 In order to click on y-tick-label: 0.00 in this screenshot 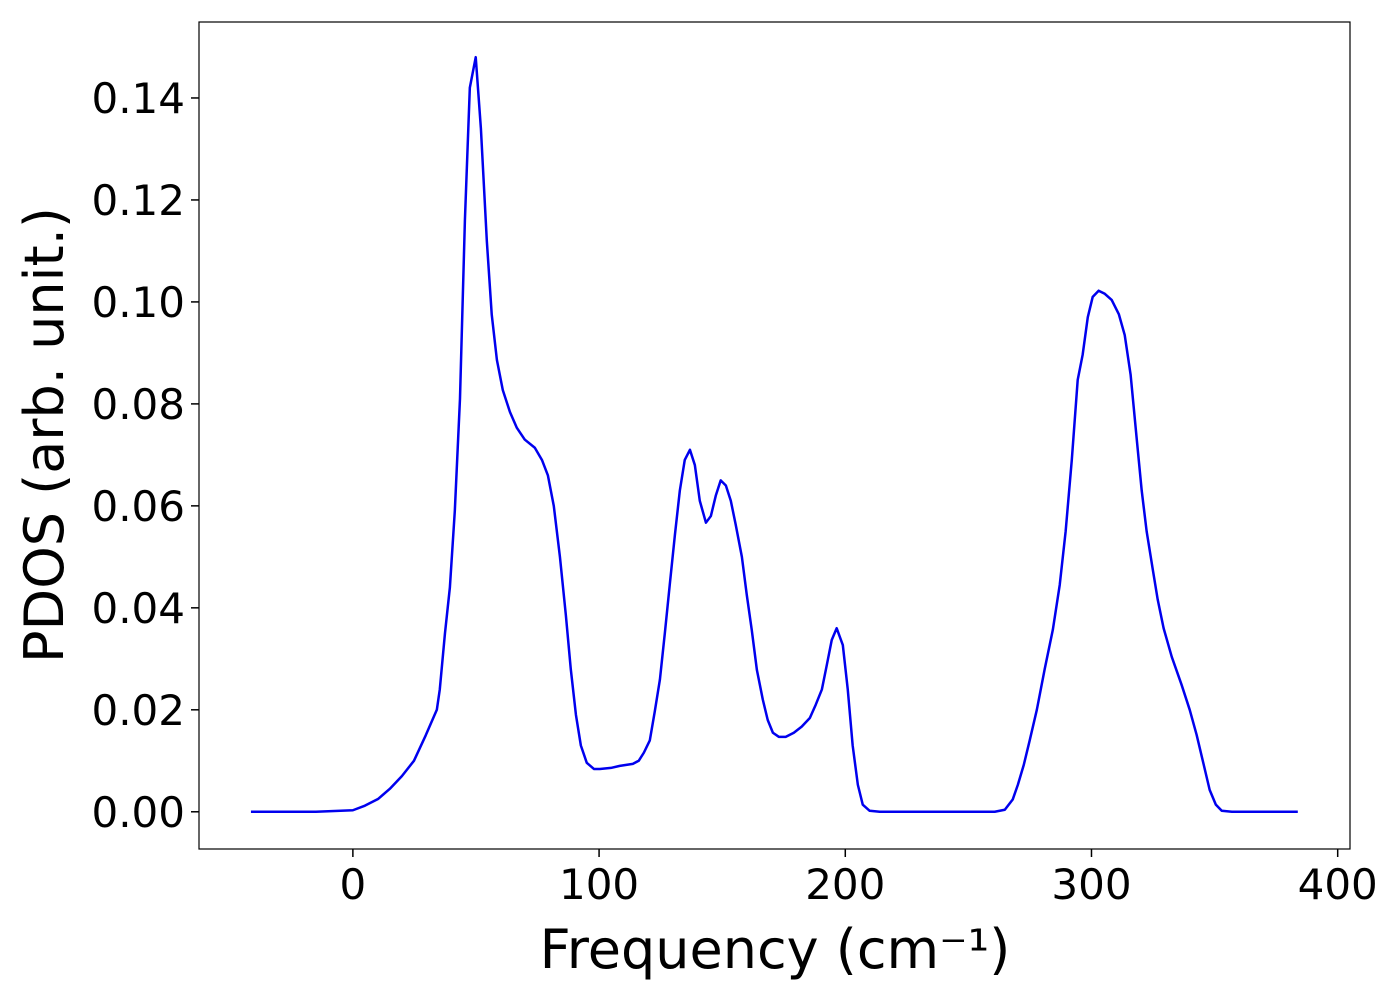, I will do `click(138, 812)`.